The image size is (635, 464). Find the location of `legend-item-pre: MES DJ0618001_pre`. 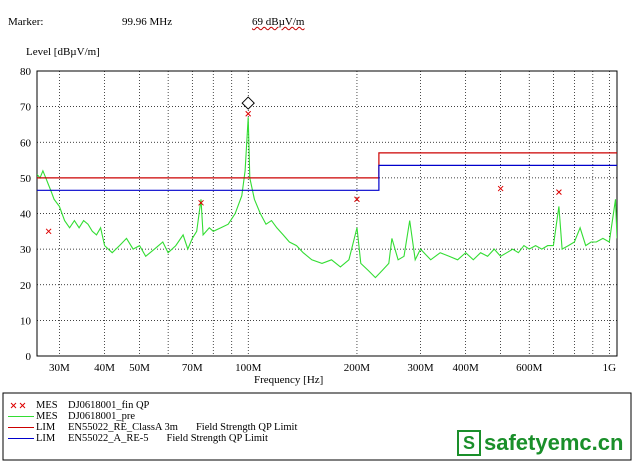

legend-item-pre: MES DJ0618001_pre is located at coordinates (71, 416).